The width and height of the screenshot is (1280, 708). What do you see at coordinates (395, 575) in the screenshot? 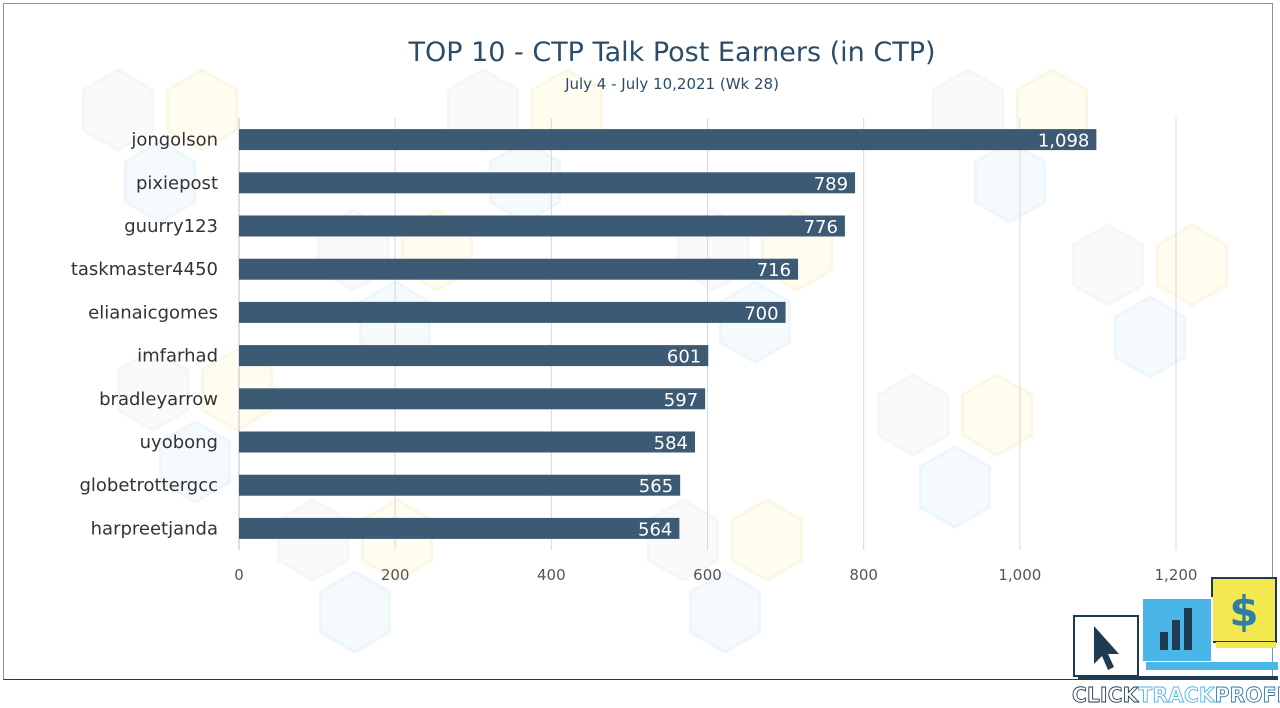
I see `x-tick-label-1: 200` at bounding box center [395, 575].